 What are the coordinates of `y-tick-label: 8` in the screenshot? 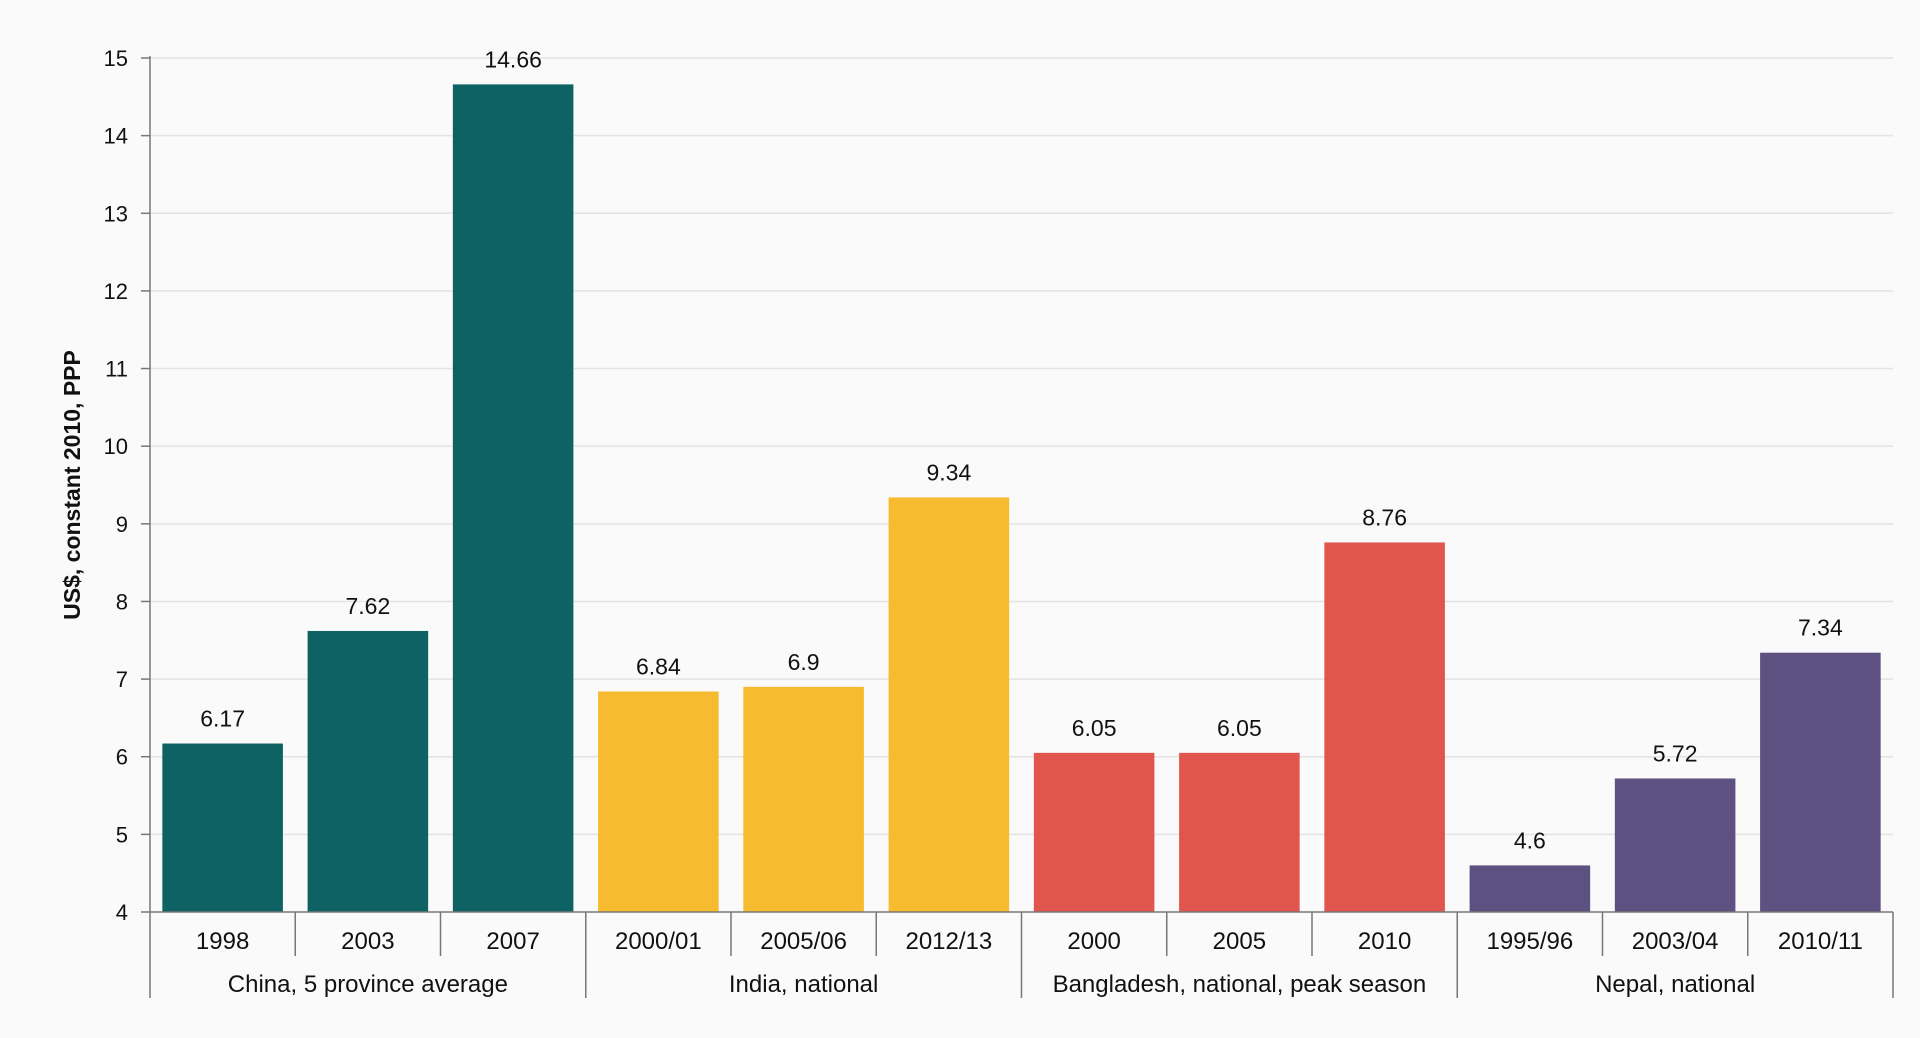 It's located at (122, 601).